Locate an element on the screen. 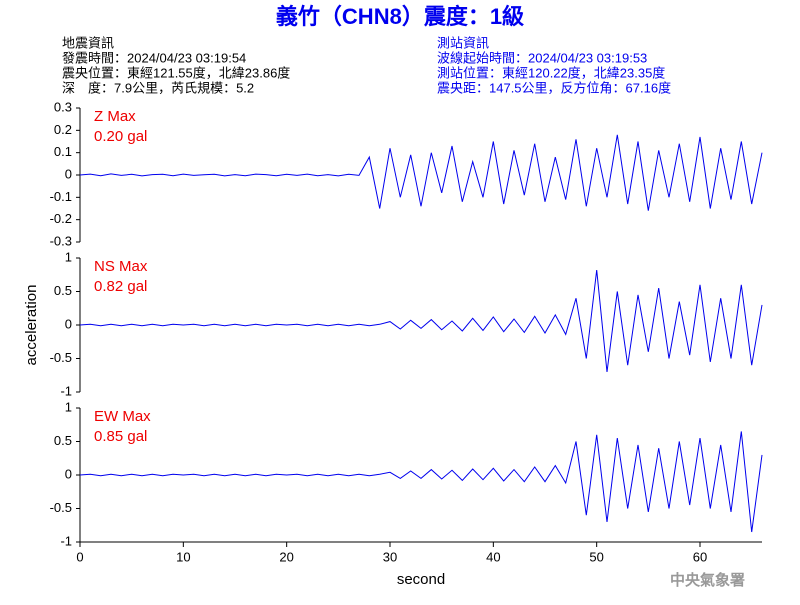 The image size is (800, 605). y-tick-label: -0.2 is located at coordinates (61, 218).